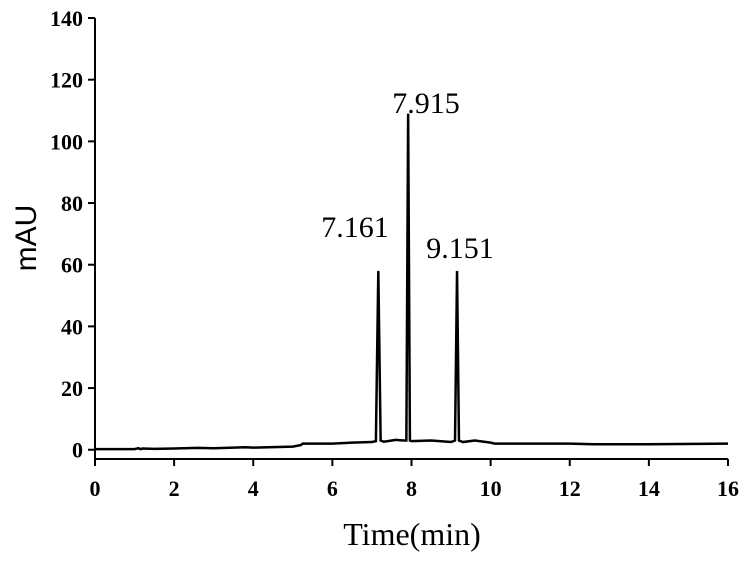 The height and width of the screenshot is (563, 744). Describe the element at coordinates (460, 248) in the screenshot. I see `peak-annotation: 9.151` at that location.